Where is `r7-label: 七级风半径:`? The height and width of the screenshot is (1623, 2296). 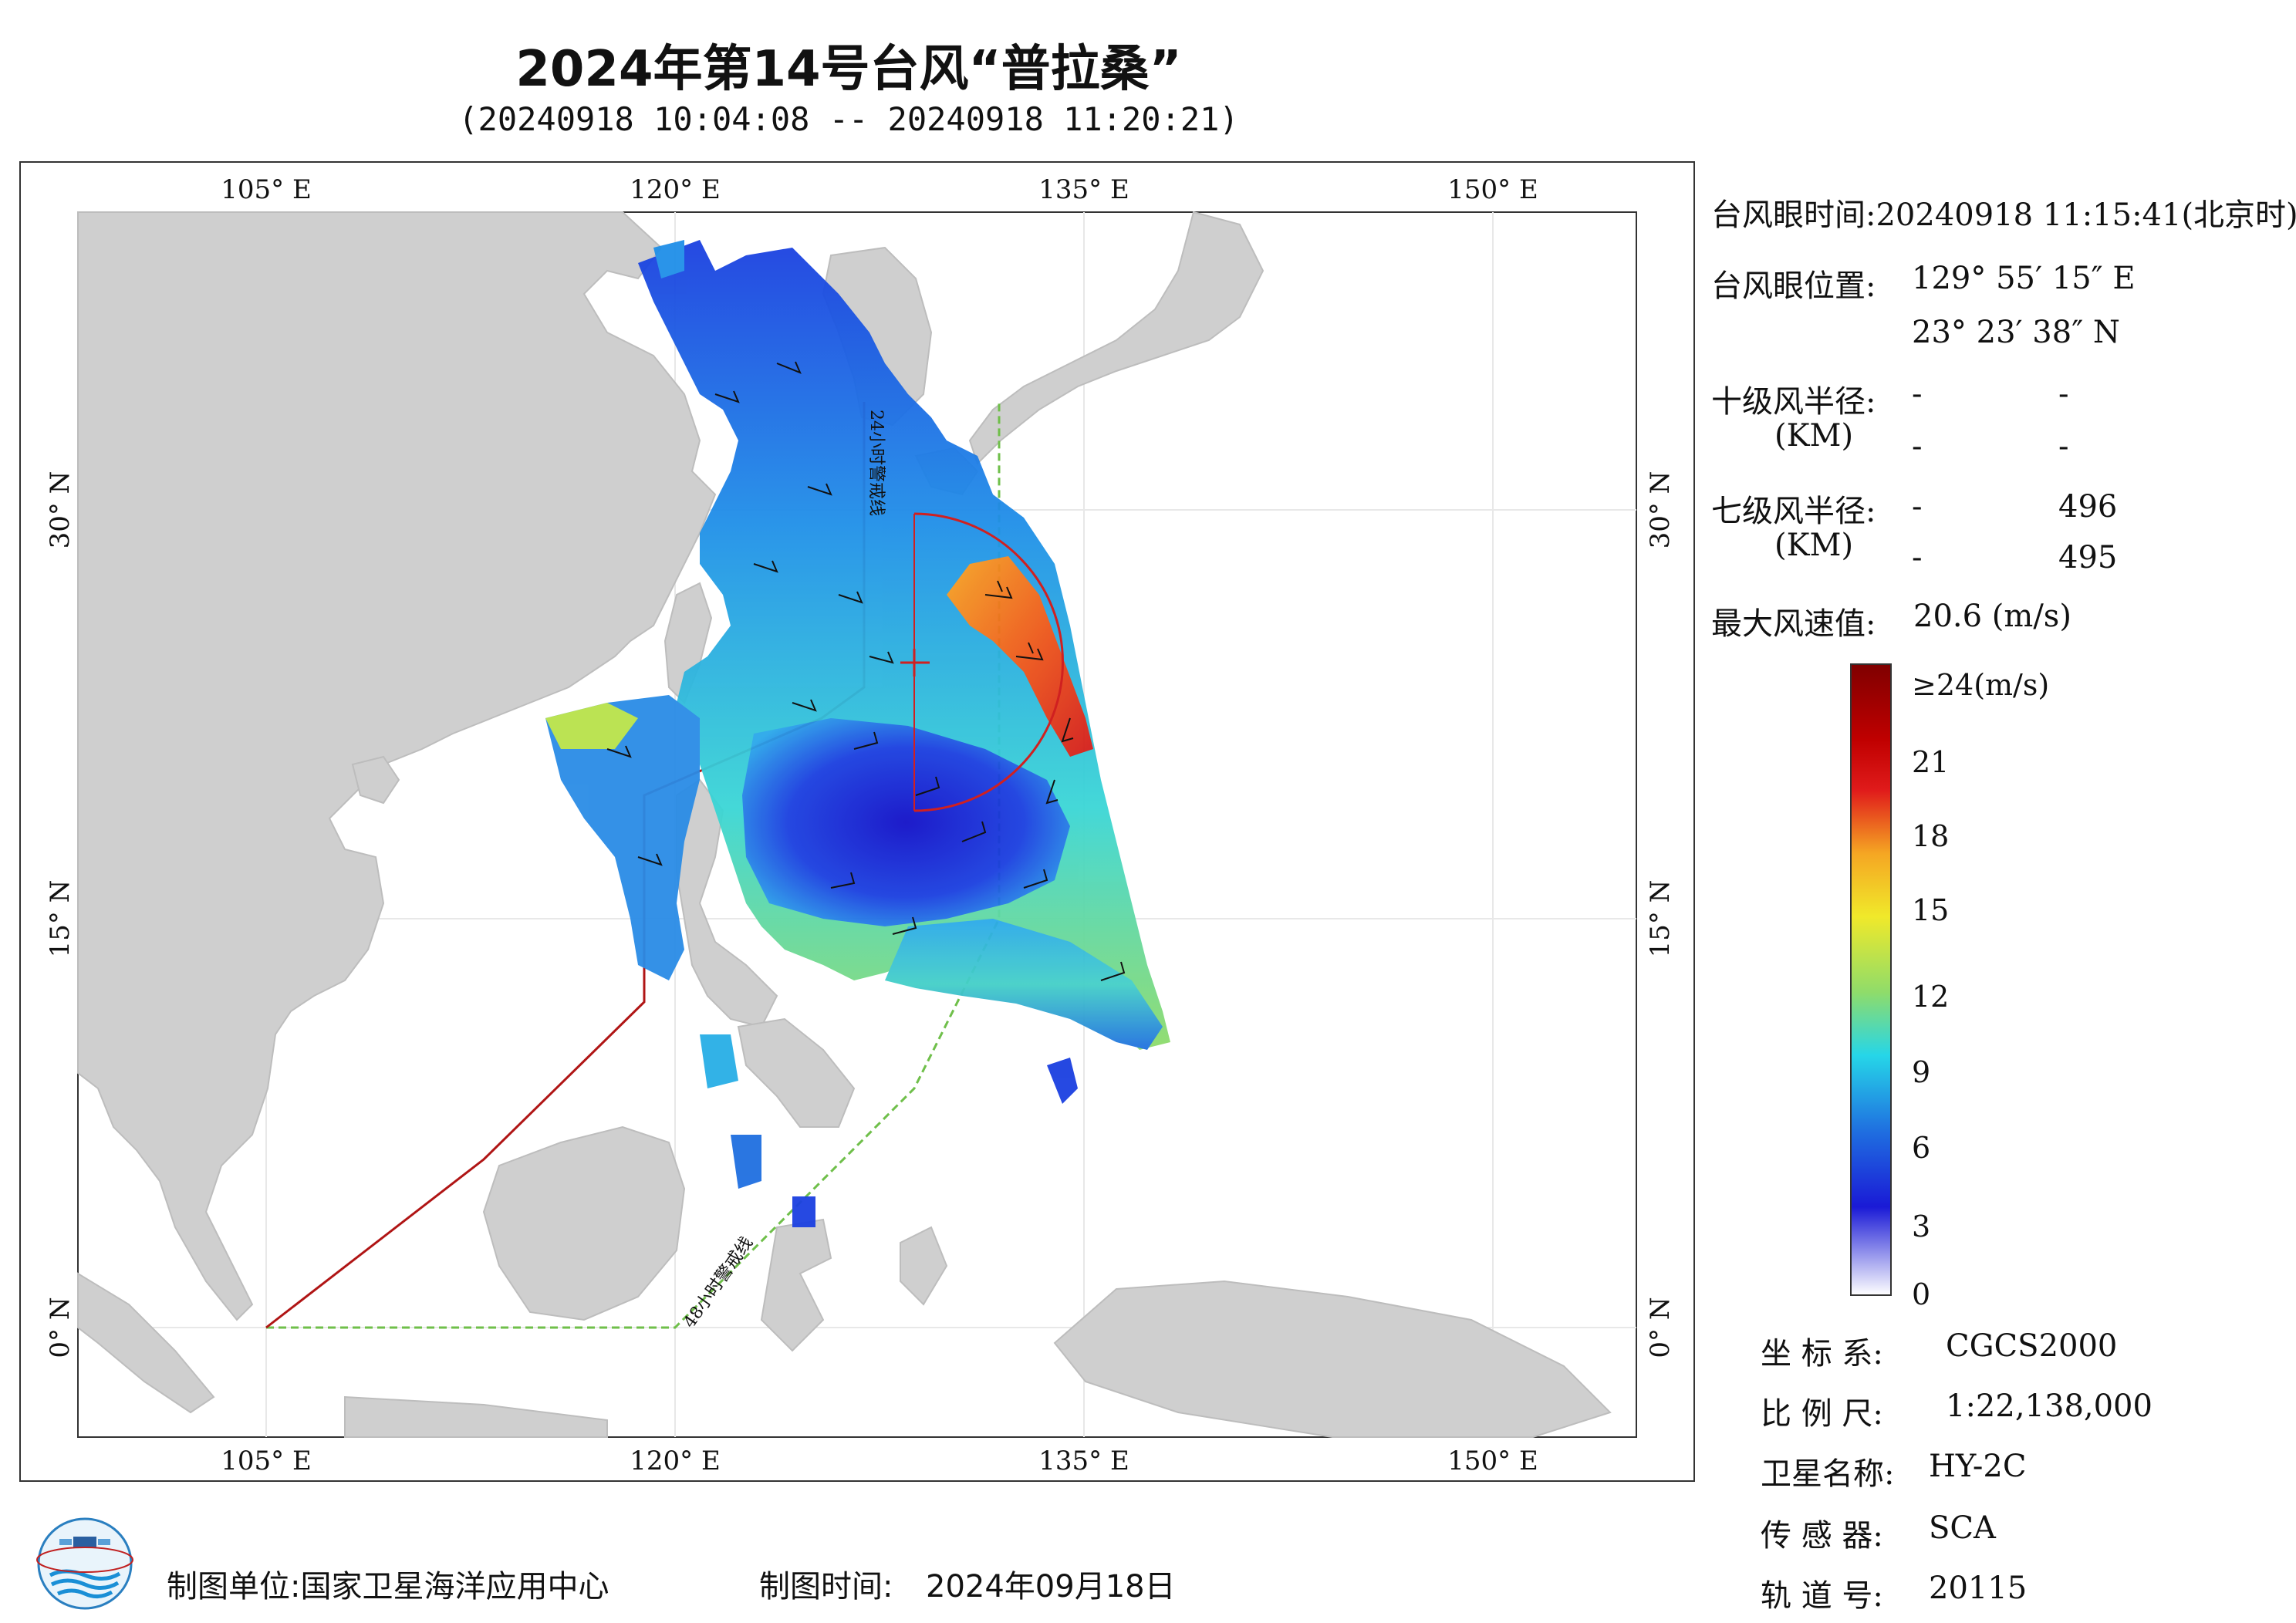 r7-label: 七级风半径: is located at coordinates (1793, 511).